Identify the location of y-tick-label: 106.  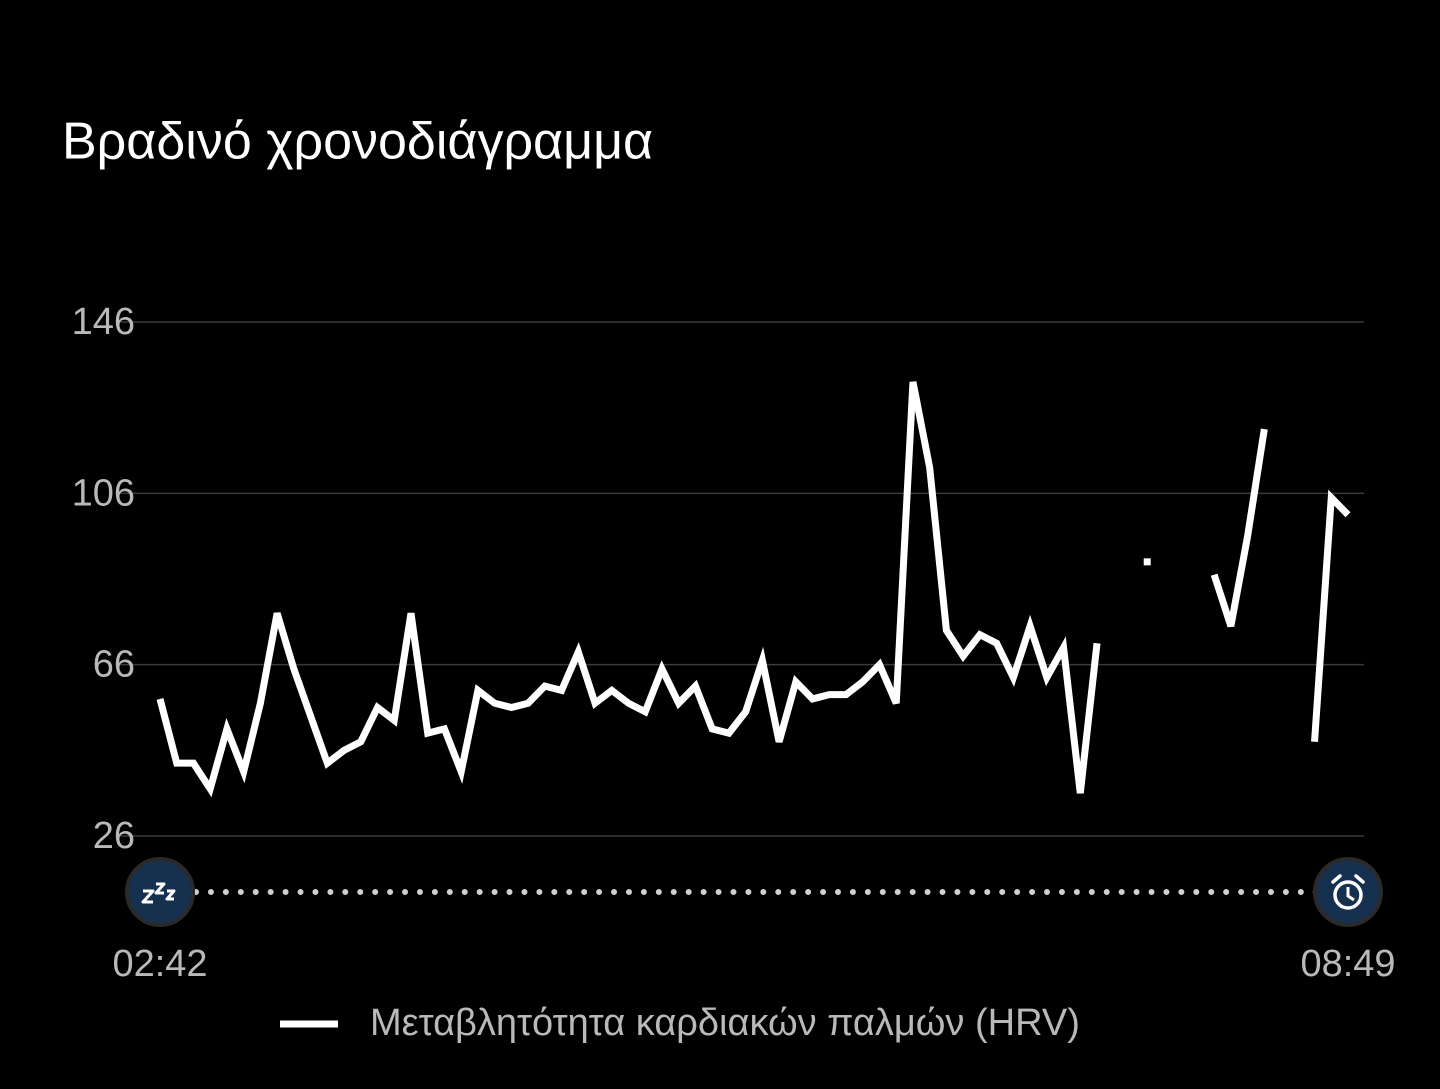
(103, 493).